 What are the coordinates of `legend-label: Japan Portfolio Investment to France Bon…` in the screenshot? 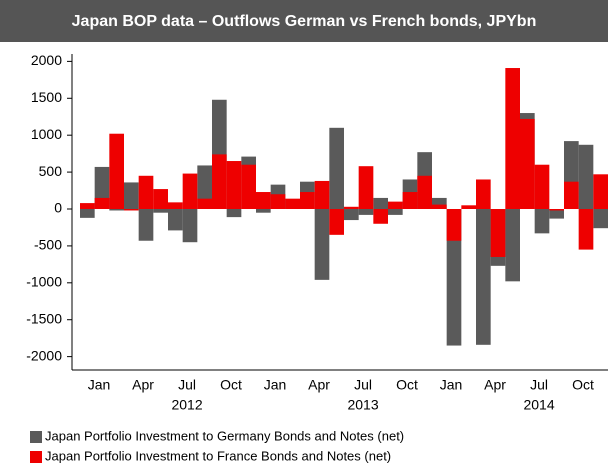 It's located at (218, 455).